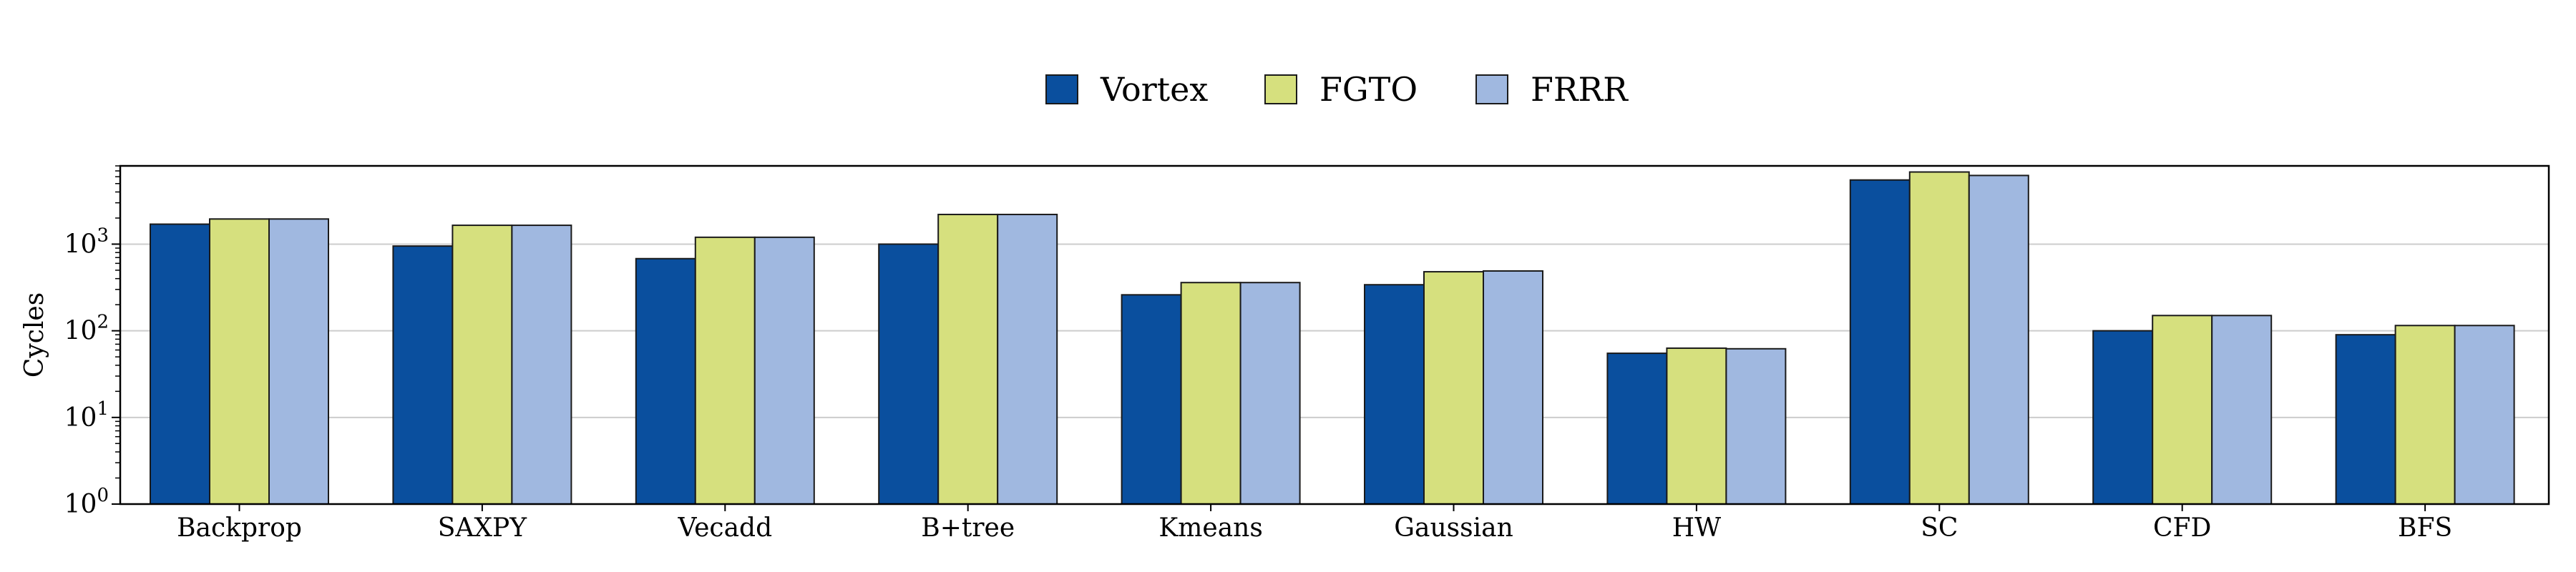 The height and width of the screenshot is (572, 2576). Describe the element at coordinates (1453, 528) in the screenshot. I see `x-tick-label: Gaussian` at that location.